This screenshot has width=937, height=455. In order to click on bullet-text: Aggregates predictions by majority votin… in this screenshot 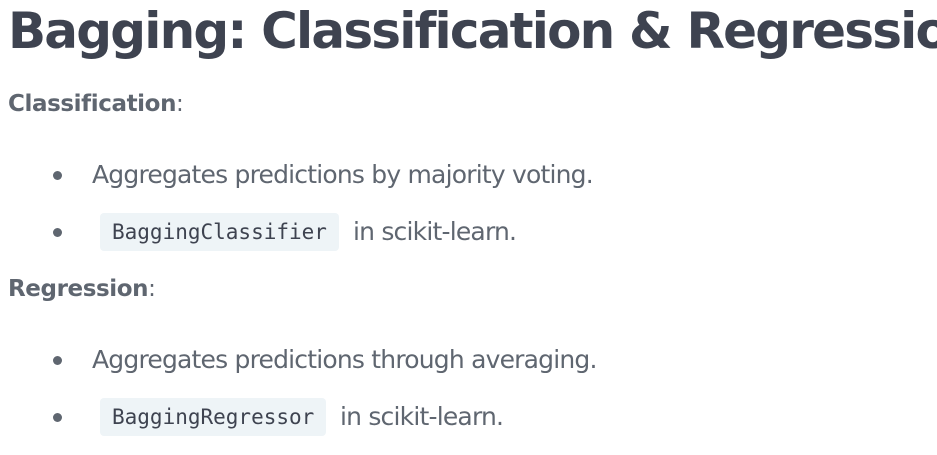, I will do `click(343, 174)`.